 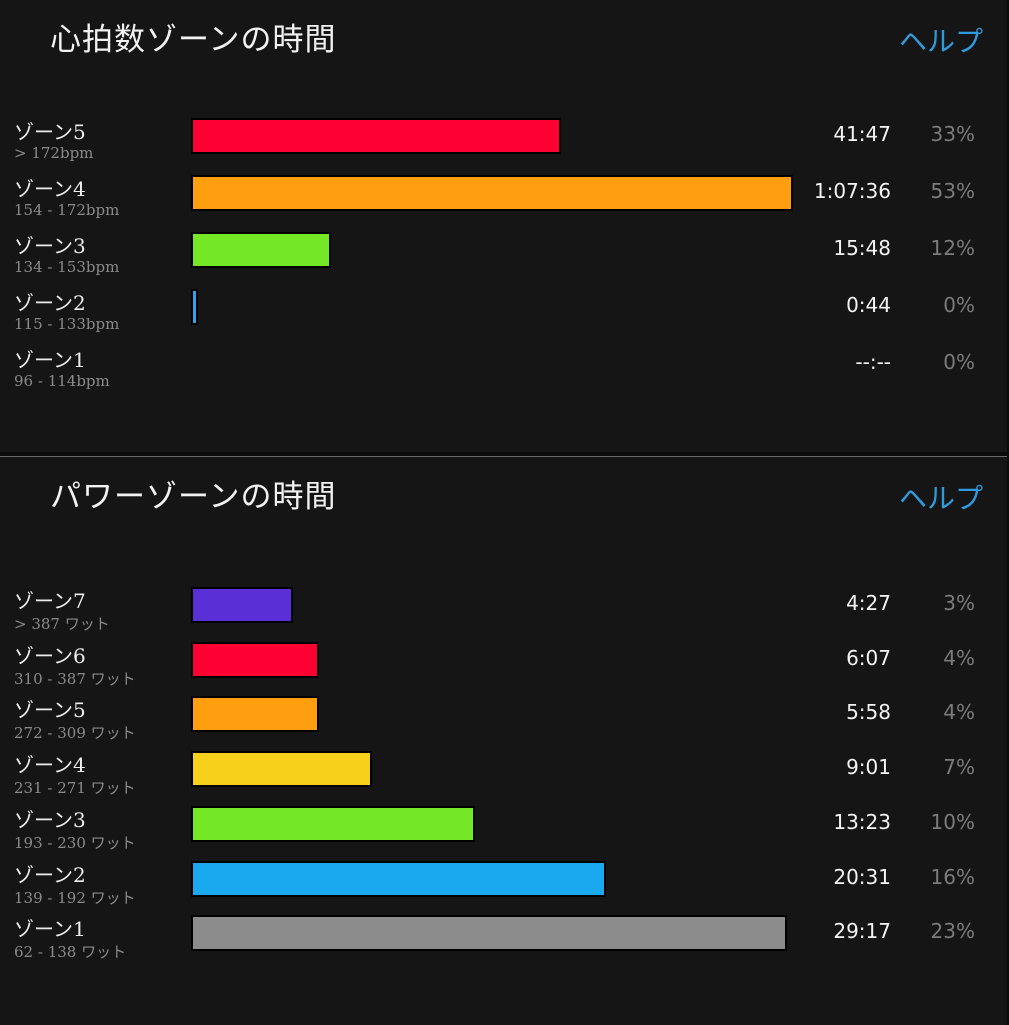 I want to click on power-zone-range: 139 - 192 ワット, so click(x=75, y=897).